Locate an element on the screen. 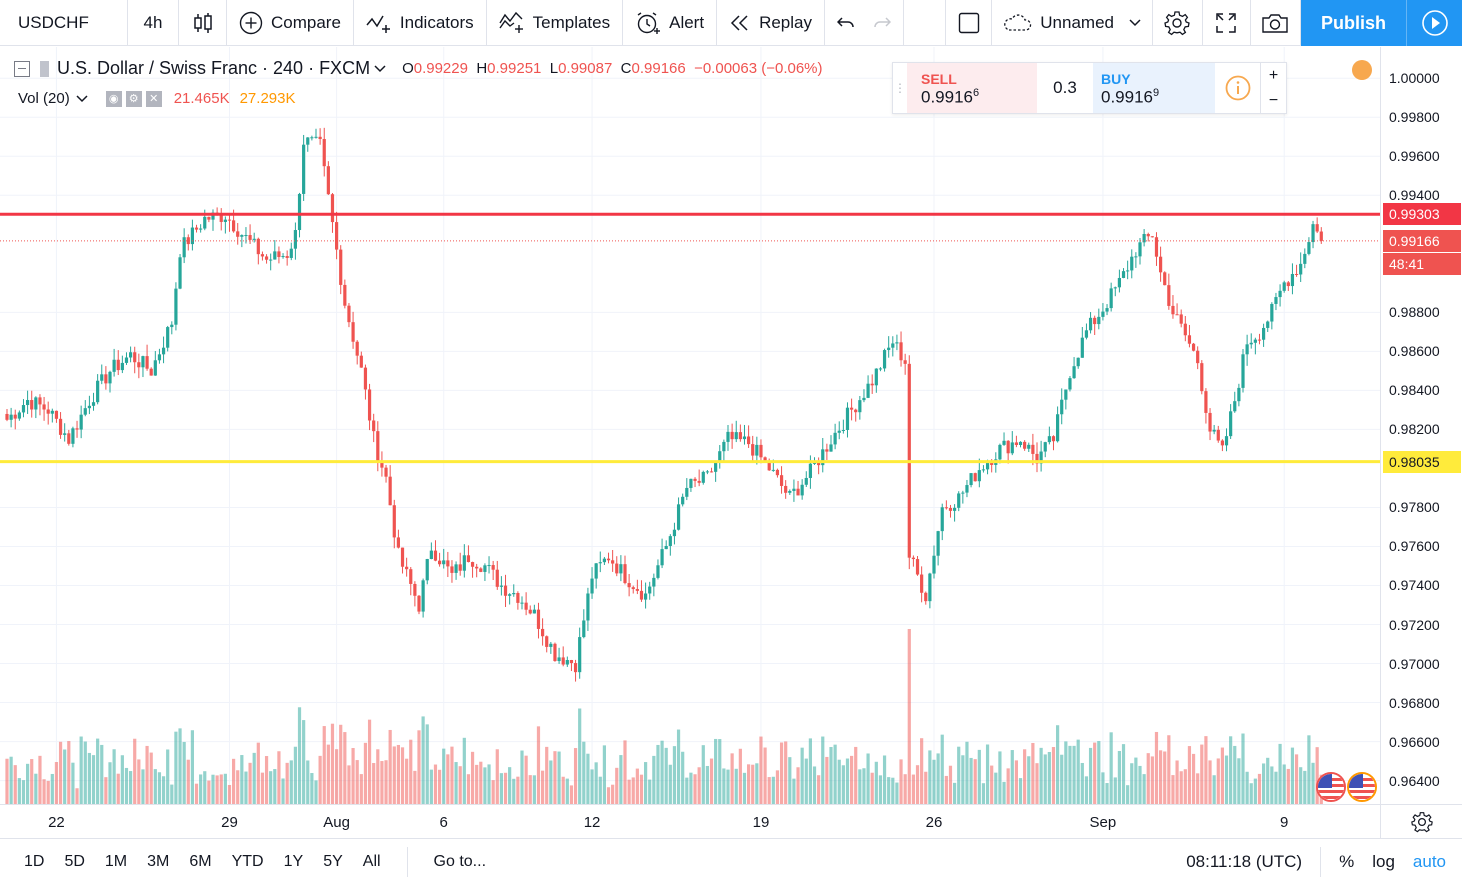  info-button is located at coordinates (1237, 88).